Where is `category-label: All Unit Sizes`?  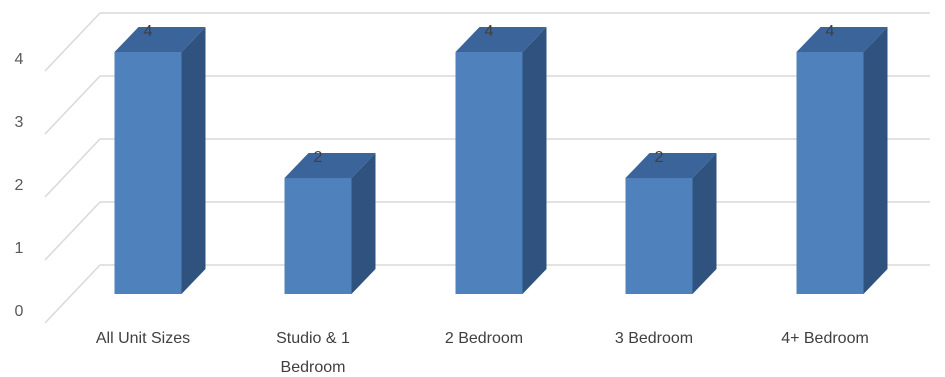
category-label: All Unit Sizes is located at coordinates (143, 338).